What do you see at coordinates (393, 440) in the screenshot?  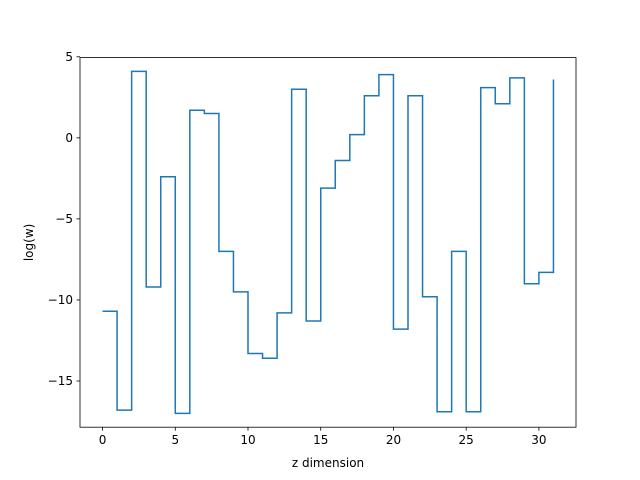 I see `x-tick-label: 20` at bounding box center [393, 440].